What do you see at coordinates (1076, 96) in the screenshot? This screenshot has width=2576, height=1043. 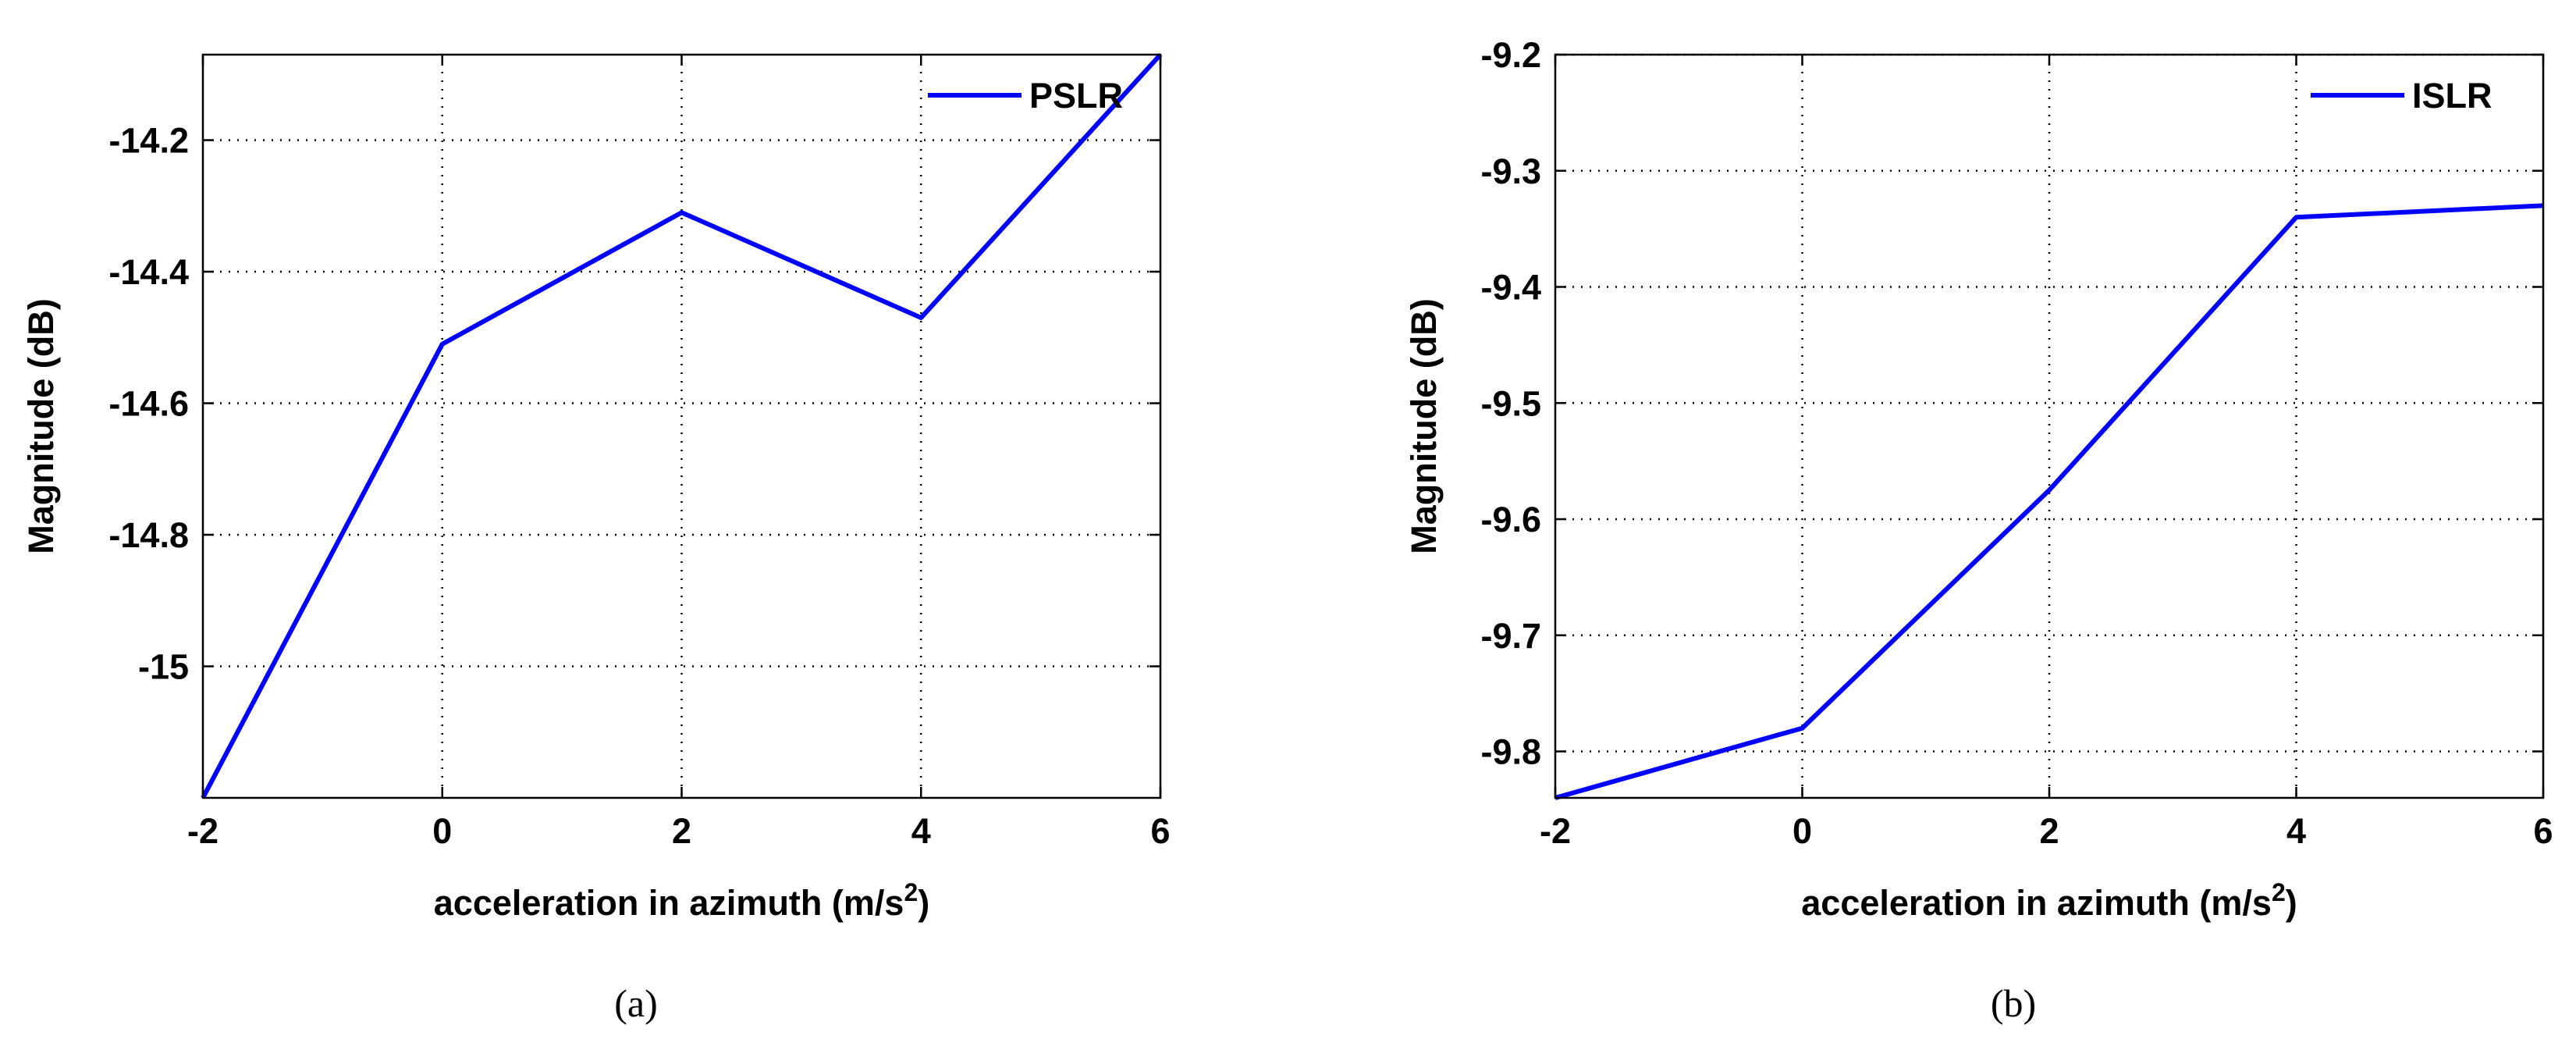 I see `legend-label: PSLR` at bounding box center [1076, 96].